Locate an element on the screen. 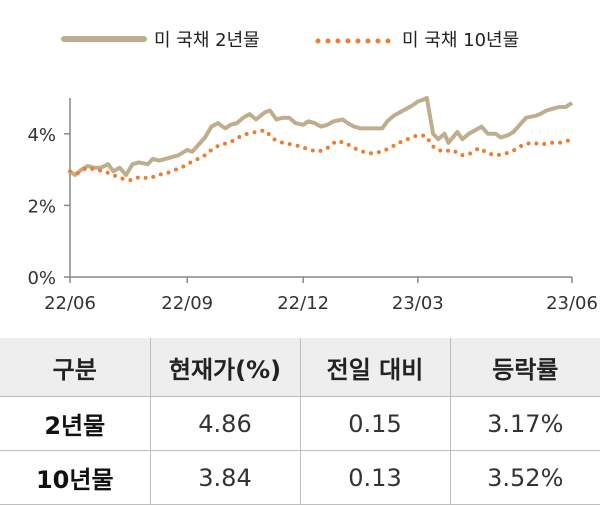 The height and width of the screenshot is (505, 600). row-current-price: 4.86 is located at coordinates (224, 423).